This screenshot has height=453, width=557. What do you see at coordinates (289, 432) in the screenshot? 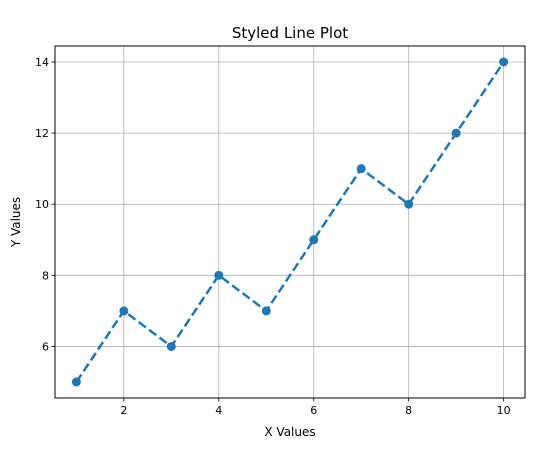
I see `x-axis-label: X Values` at bounding box center [289, 432].